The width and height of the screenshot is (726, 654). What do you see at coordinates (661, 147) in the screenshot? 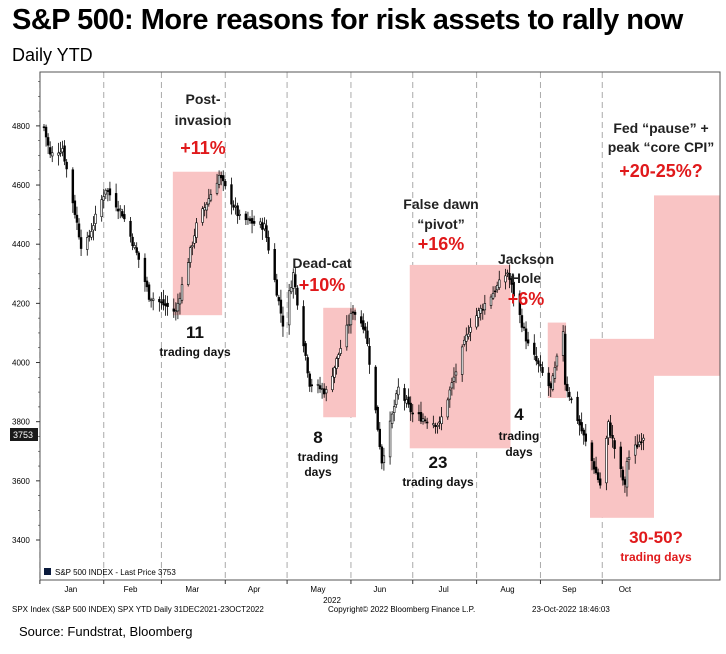
I see `rally-label-fed-pause: peak “core CPI”` at bounding box center [661, 147].